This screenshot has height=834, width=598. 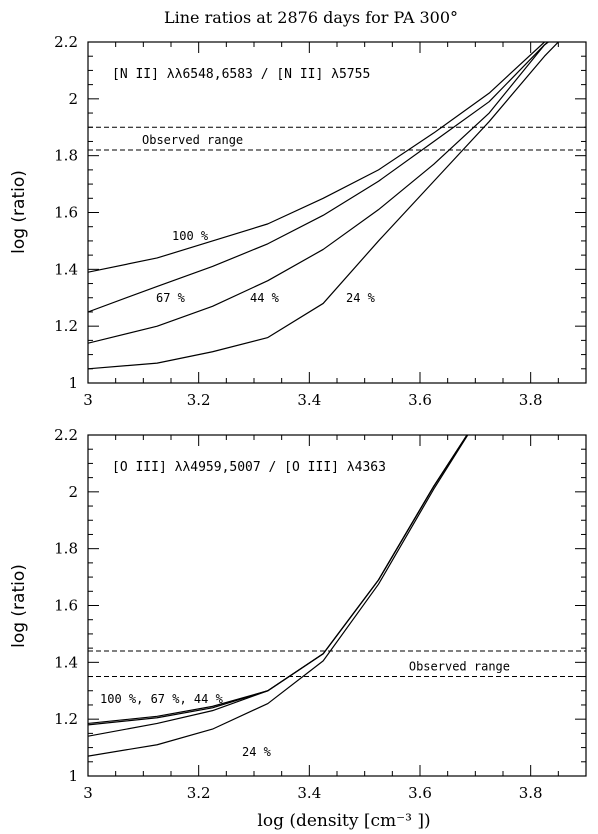 What do you see at coordinates (241, 74) in the screenshot?
I see `top-subtitle: [N II] λλ6548,6583 / [N II] λ5755` at bounding box center [241, 74].